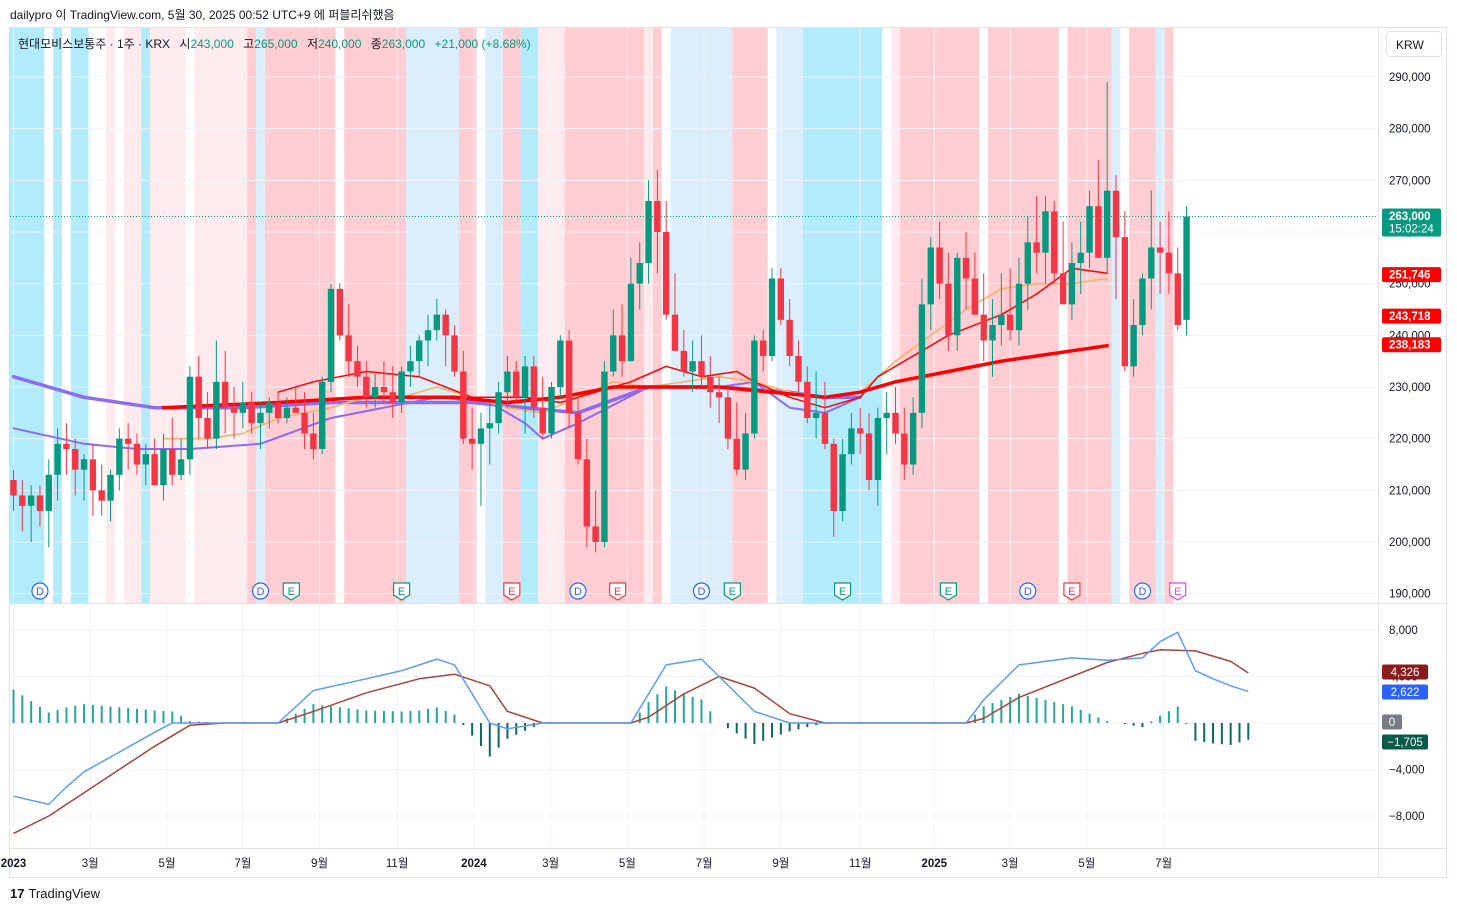 This screenshot has height=913, width=1457. Describe the element at coordinates (1411, 345) in the screenshot. I see `price-badge: 238,183` at that location.